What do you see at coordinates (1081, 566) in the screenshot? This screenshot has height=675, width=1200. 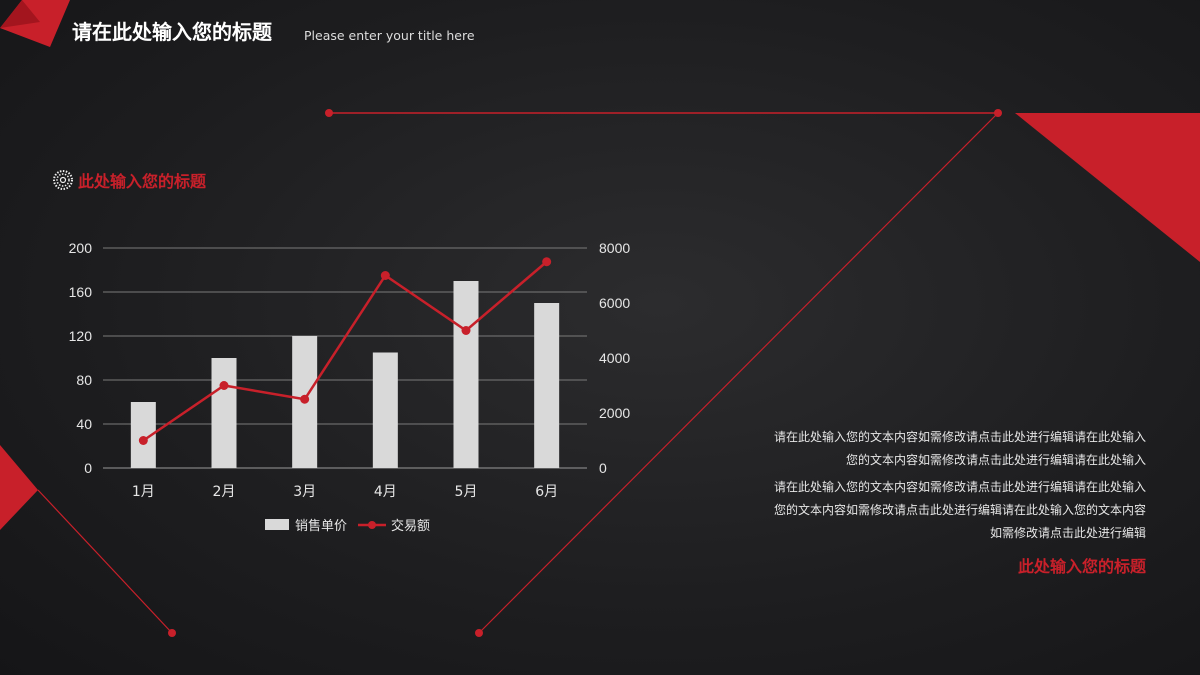 I see `section-title-2: 此处输入您的标题` at bounding box center [1081, 566].